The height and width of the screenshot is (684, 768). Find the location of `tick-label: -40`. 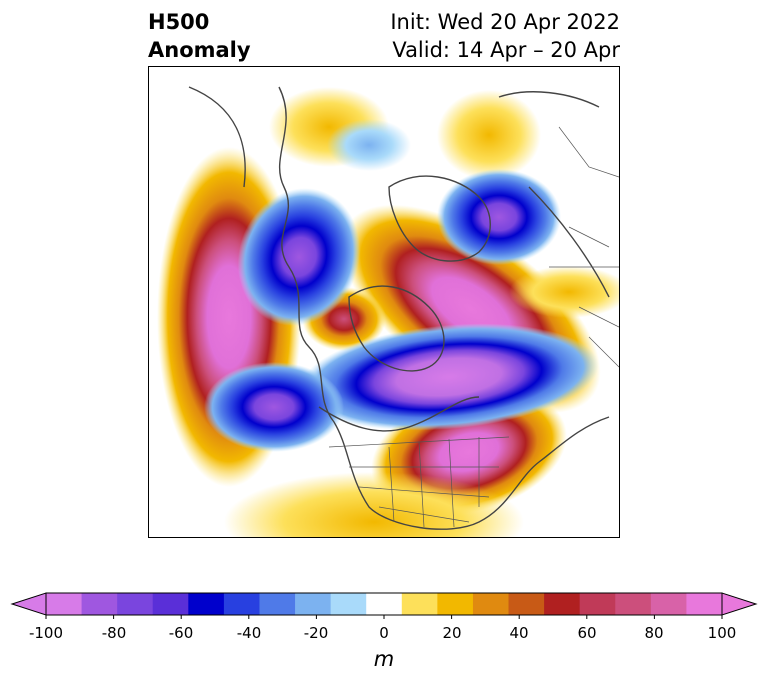

tick-label: -40 is located at coordinates (249, 633).